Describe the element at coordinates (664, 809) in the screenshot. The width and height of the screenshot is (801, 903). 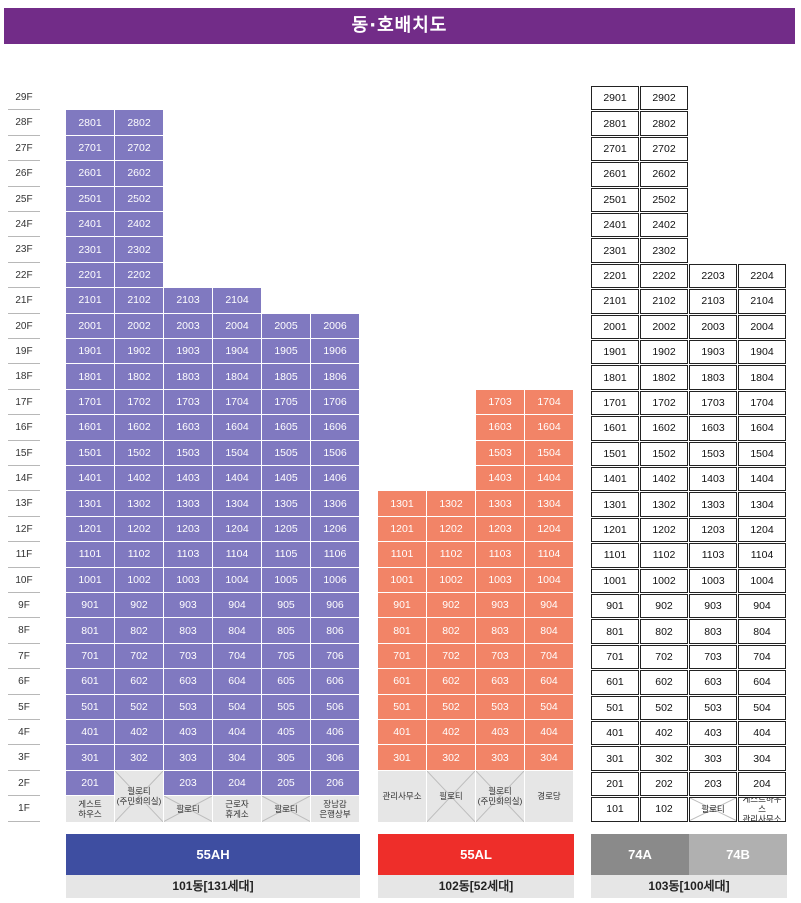
I see `unit-cell: 102` at that location.